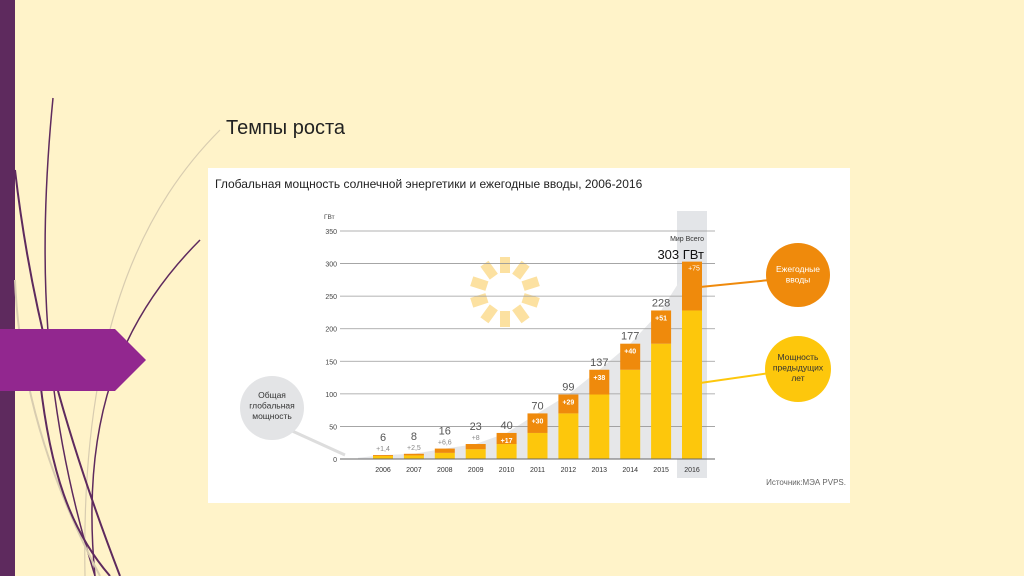  I want to click on x-tick-label: 2009, so click(476, 470).